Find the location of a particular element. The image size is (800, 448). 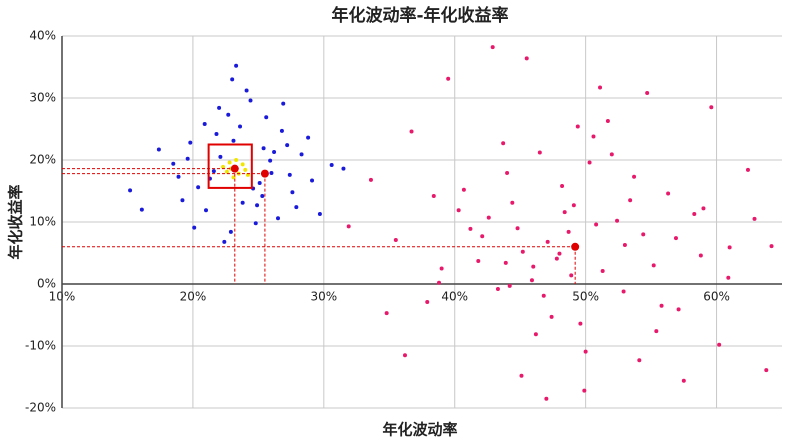

chart-title: 年化波动率-年化收益率 is located at coordinates (419, 15).